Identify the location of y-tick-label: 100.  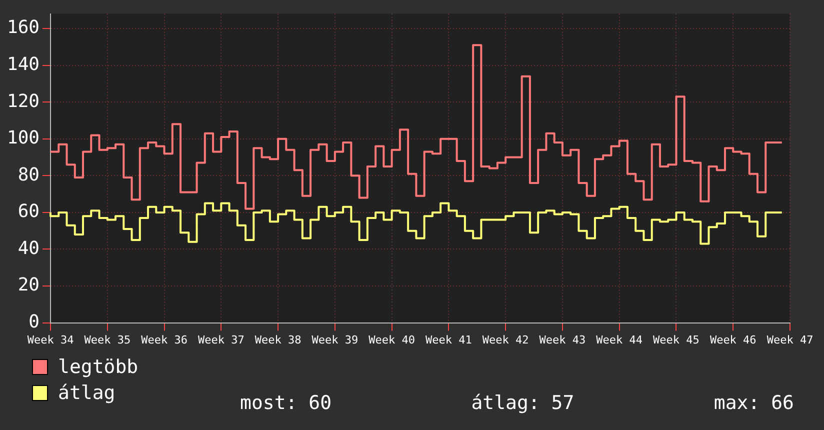
(23, 138).